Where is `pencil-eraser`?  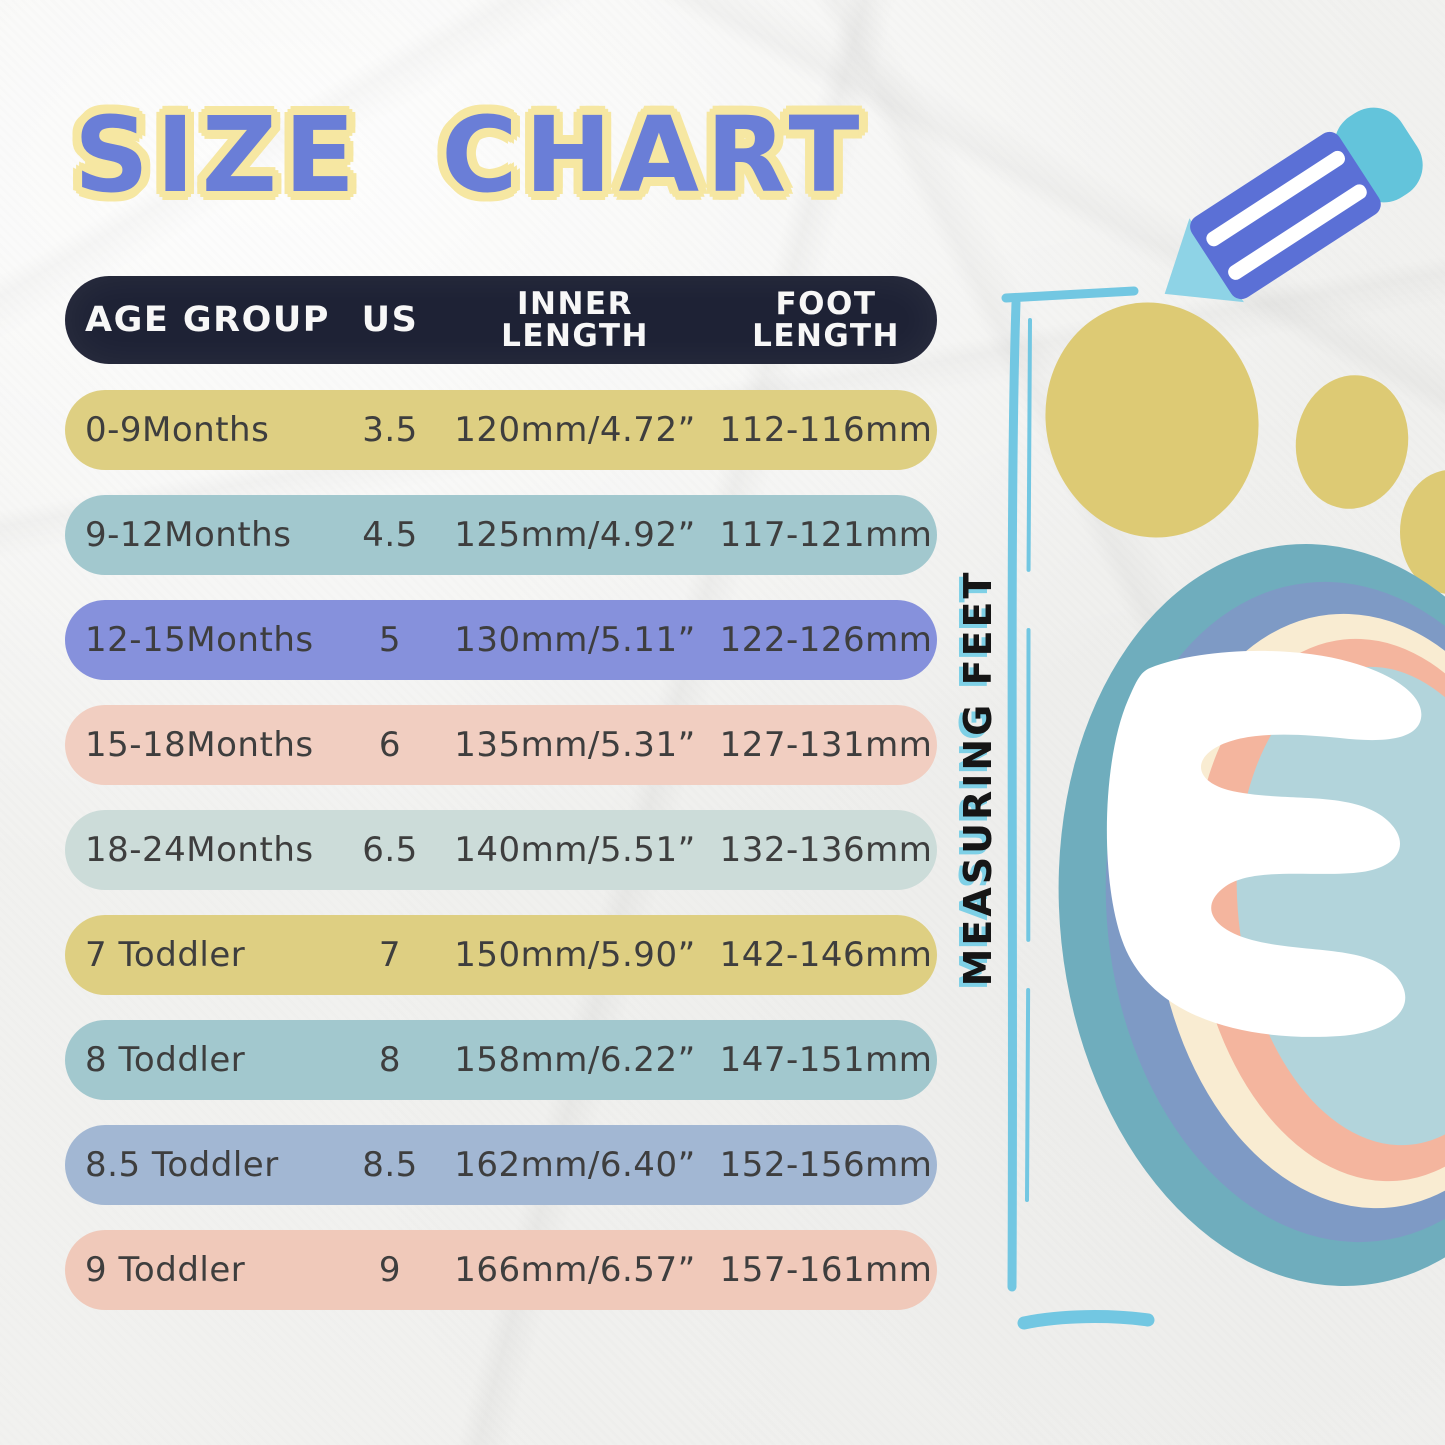 pencil-eraser is located at coordinates (1378, 155).